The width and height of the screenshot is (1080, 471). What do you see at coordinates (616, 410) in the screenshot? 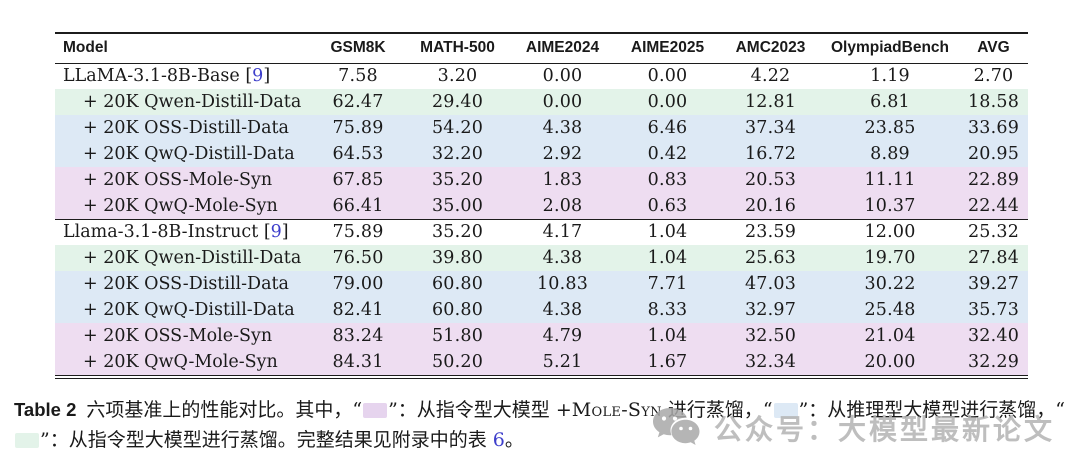
I see `mole-syn-name: Mole-Syn` at bounding box center [616, 410].